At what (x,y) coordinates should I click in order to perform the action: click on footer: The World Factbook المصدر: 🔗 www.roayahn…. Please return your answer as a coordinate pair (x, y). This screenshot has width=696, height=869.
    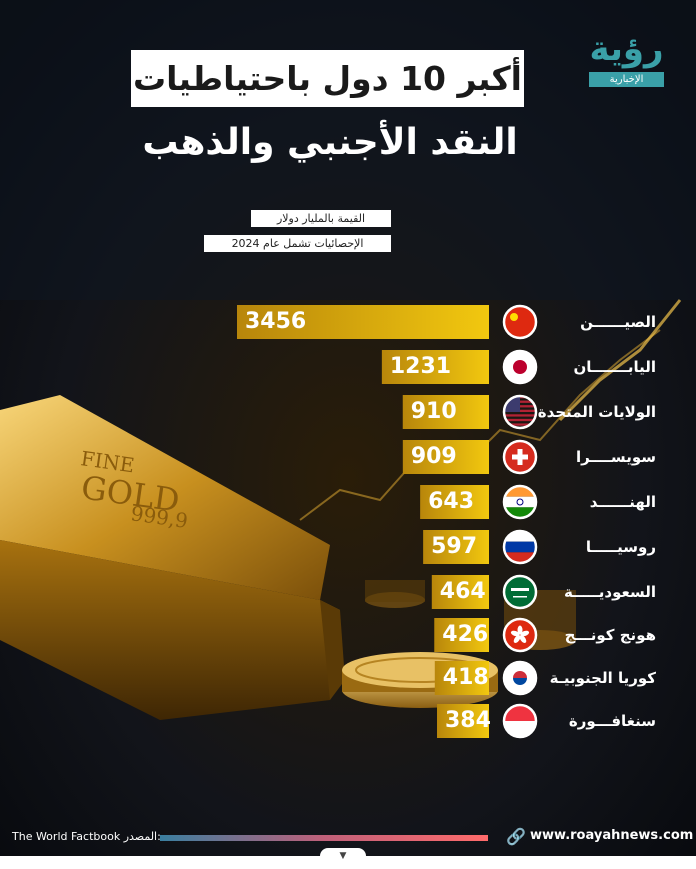
    Looking at the image, I should click on (348, 838).